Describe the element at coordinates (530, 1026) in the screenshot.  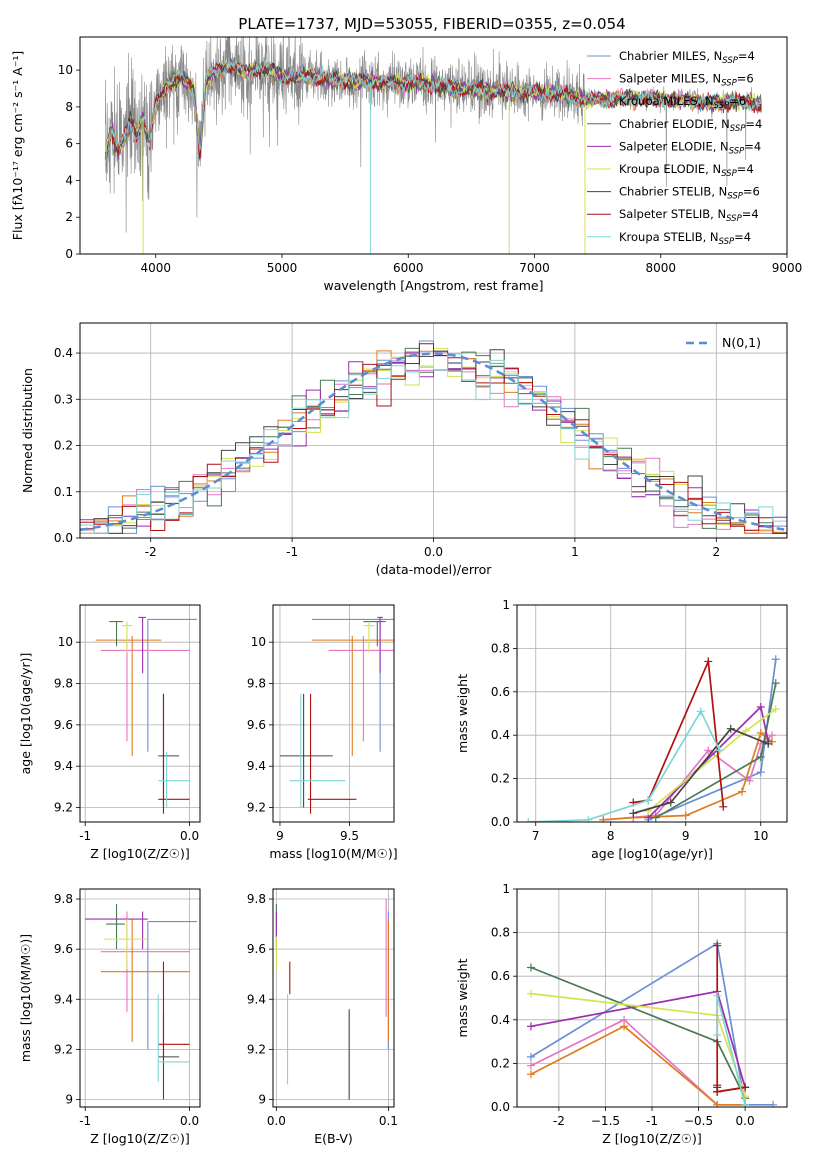
I see `weight-marker-salpeter_elodie` at that location.